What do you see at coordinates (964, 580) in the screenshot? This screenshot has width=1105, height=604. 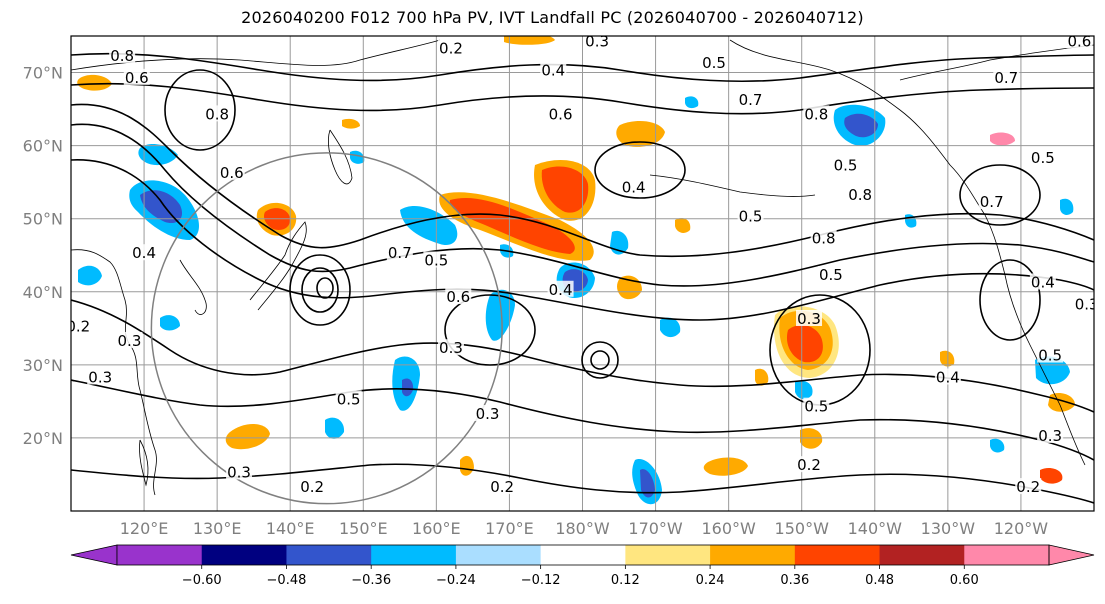 I see `colorbar-tick-label: 0.60` at bounding box center [964, 580].